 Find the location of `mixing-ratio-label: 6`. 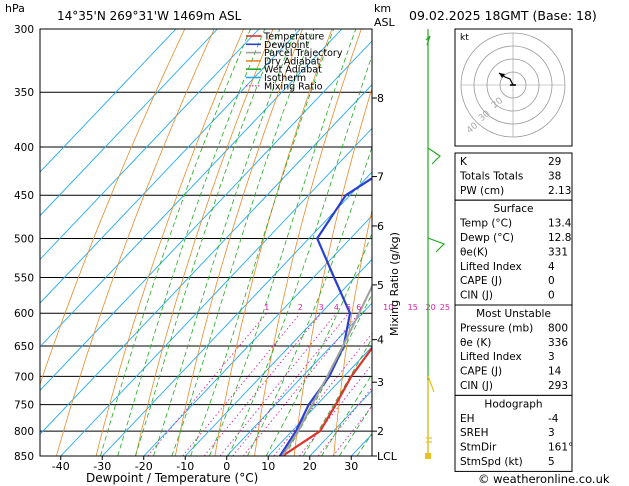

mixing-ratio-label: 6 is located at coordinates (358, 307).